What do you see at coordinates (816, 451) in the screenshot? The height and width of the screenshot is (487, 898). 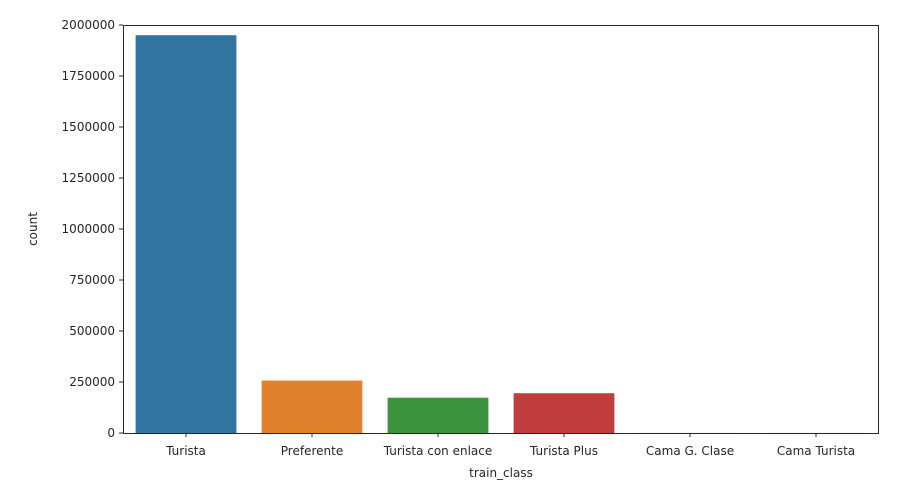 I see `x-tick-label: Cama Turista` at bounding box center [816, 451].